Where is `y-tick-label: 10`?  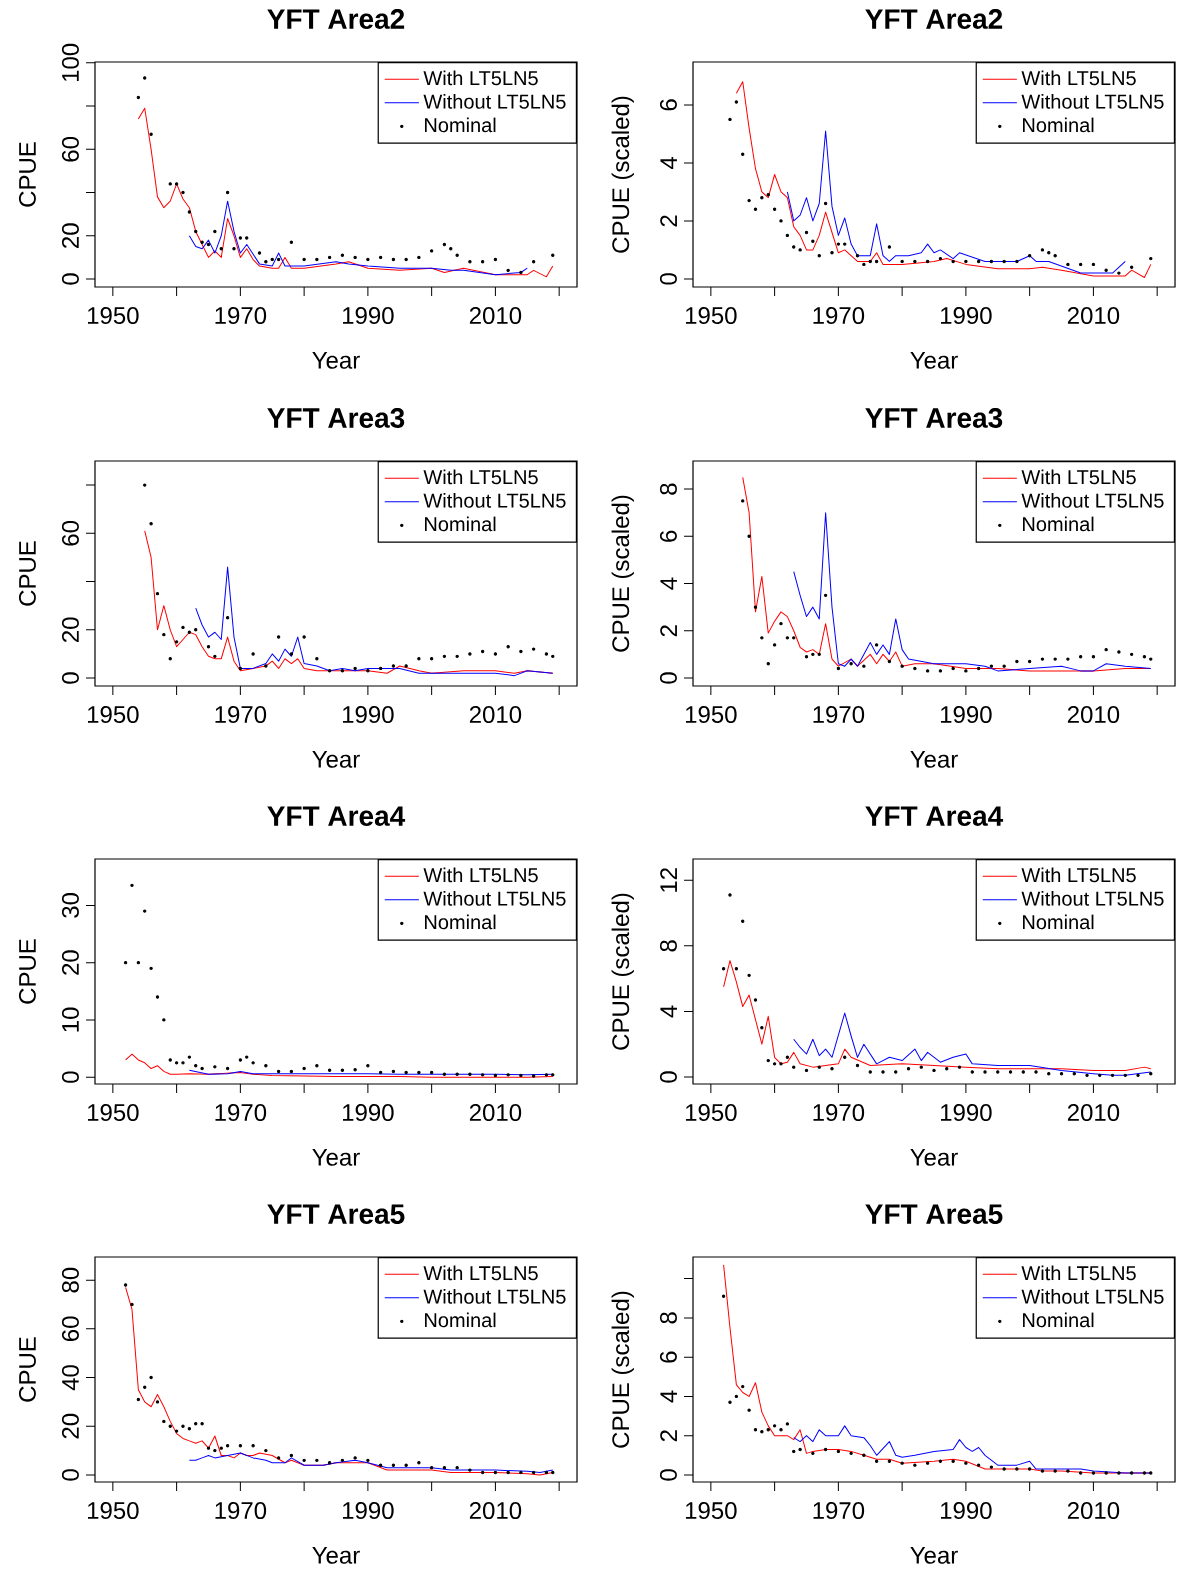 y-tick-label: 10 is located at coordinates (70, 1019).